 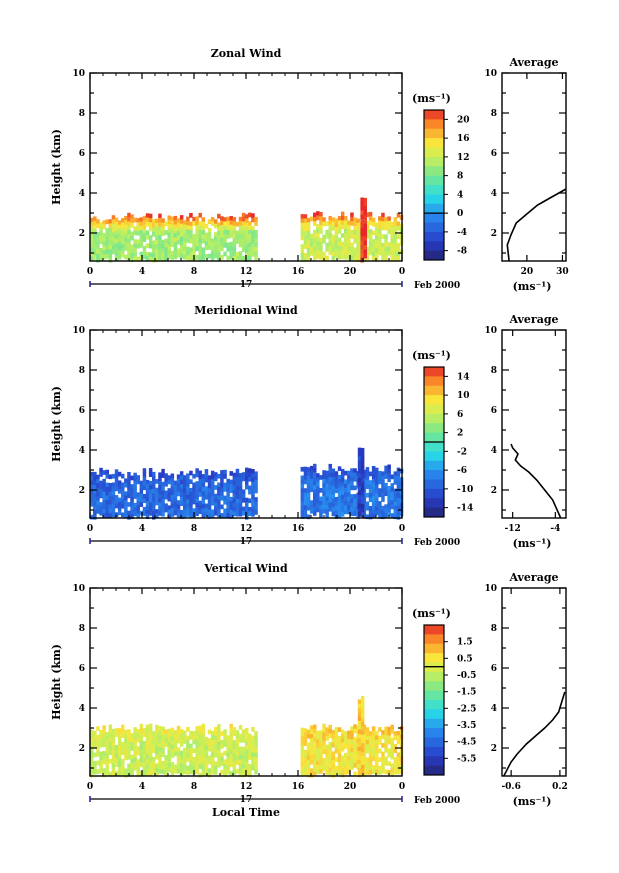 What do you see at coordinates (82, 491) in the screenshot?
I see `y-tick-label: 2` at bounding box center [82, 491].